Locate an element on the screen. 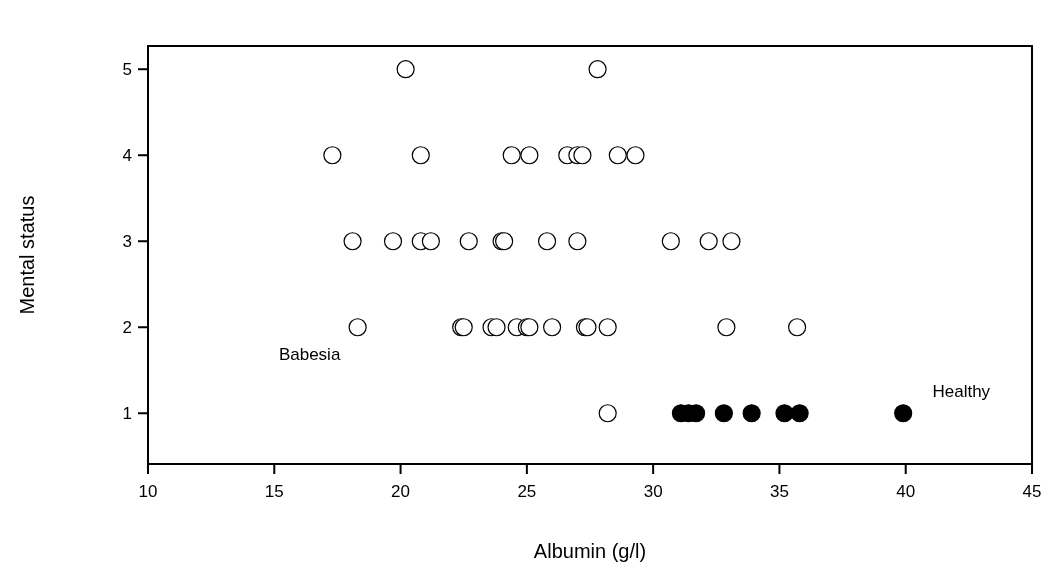  y-tick-label: 4 is located at coordinates (127, 156).